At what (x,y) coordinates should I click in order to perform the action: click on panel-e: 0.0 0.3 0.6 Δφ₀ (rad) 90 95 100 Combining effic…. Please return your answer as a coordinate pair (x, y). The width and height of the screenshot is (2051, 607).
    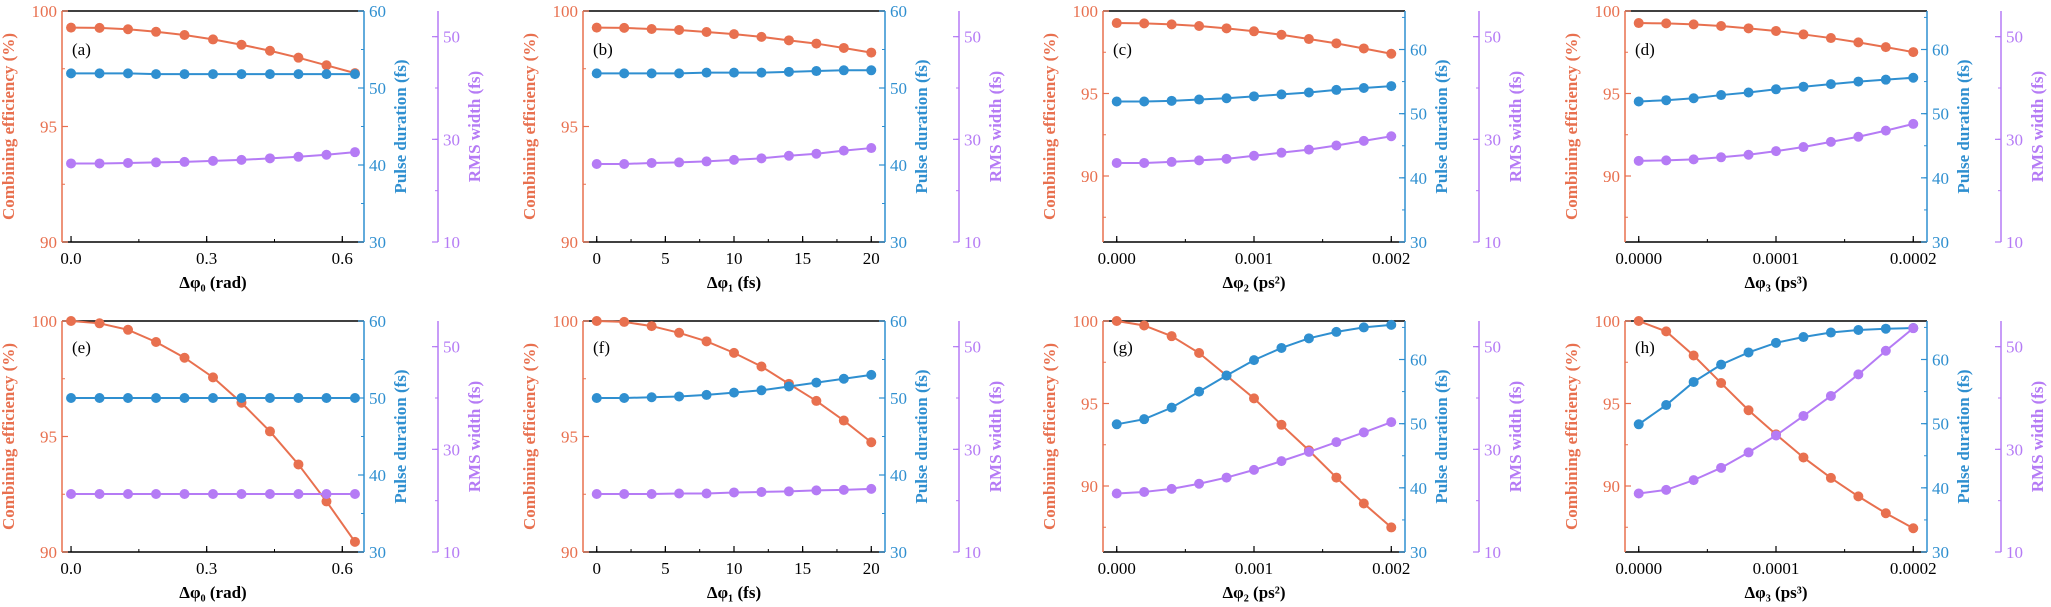
    Looking at the image, I should click on (242, 457).